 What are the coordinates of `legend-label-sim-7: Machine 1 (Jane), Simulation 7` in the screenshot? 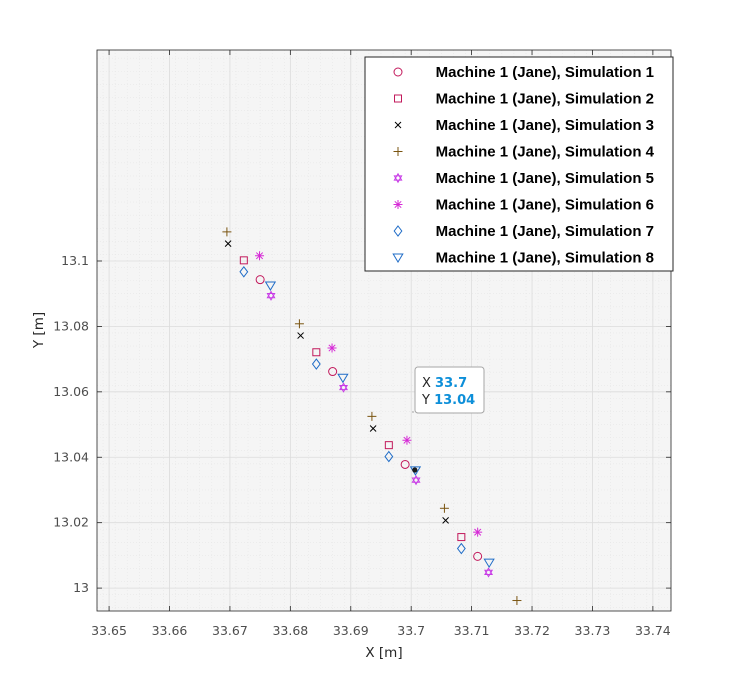 It's located at (545, 231).